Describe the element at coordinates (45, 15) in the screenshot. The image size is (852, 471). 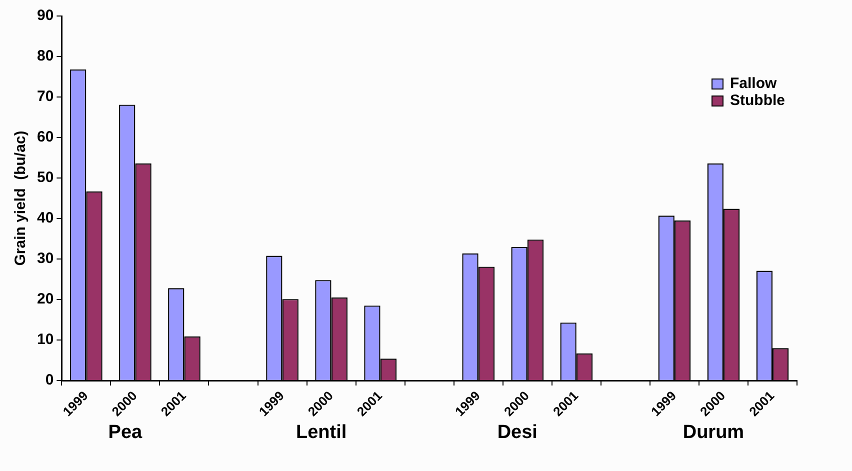
I see `y-tick-label: 90` at that location.